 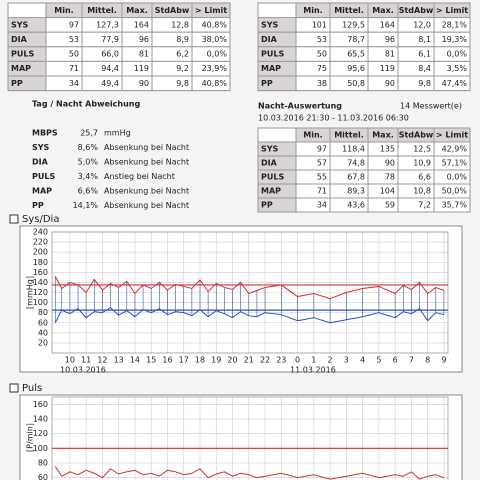 What do you see at coordinates (422, 149) in the screenshot?
I see `cell-value: 12,5` at bounding box center [422, 149].